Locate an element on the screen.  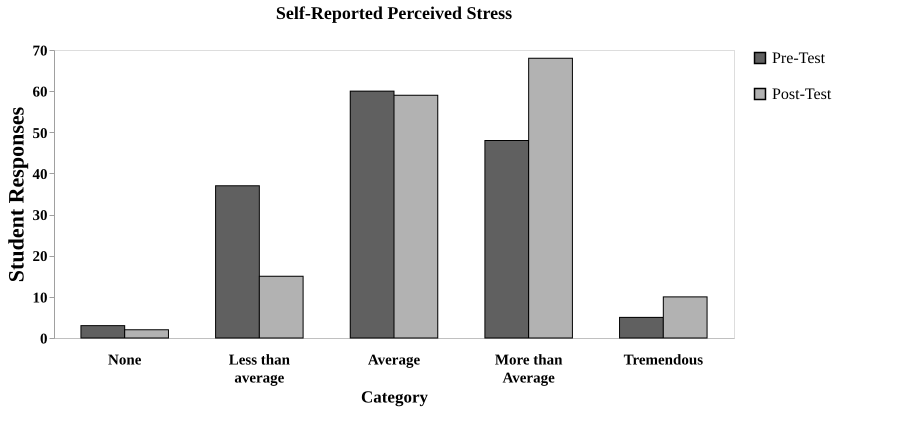
y-axis-title: Student Responses is located at coordinates (16, 194).